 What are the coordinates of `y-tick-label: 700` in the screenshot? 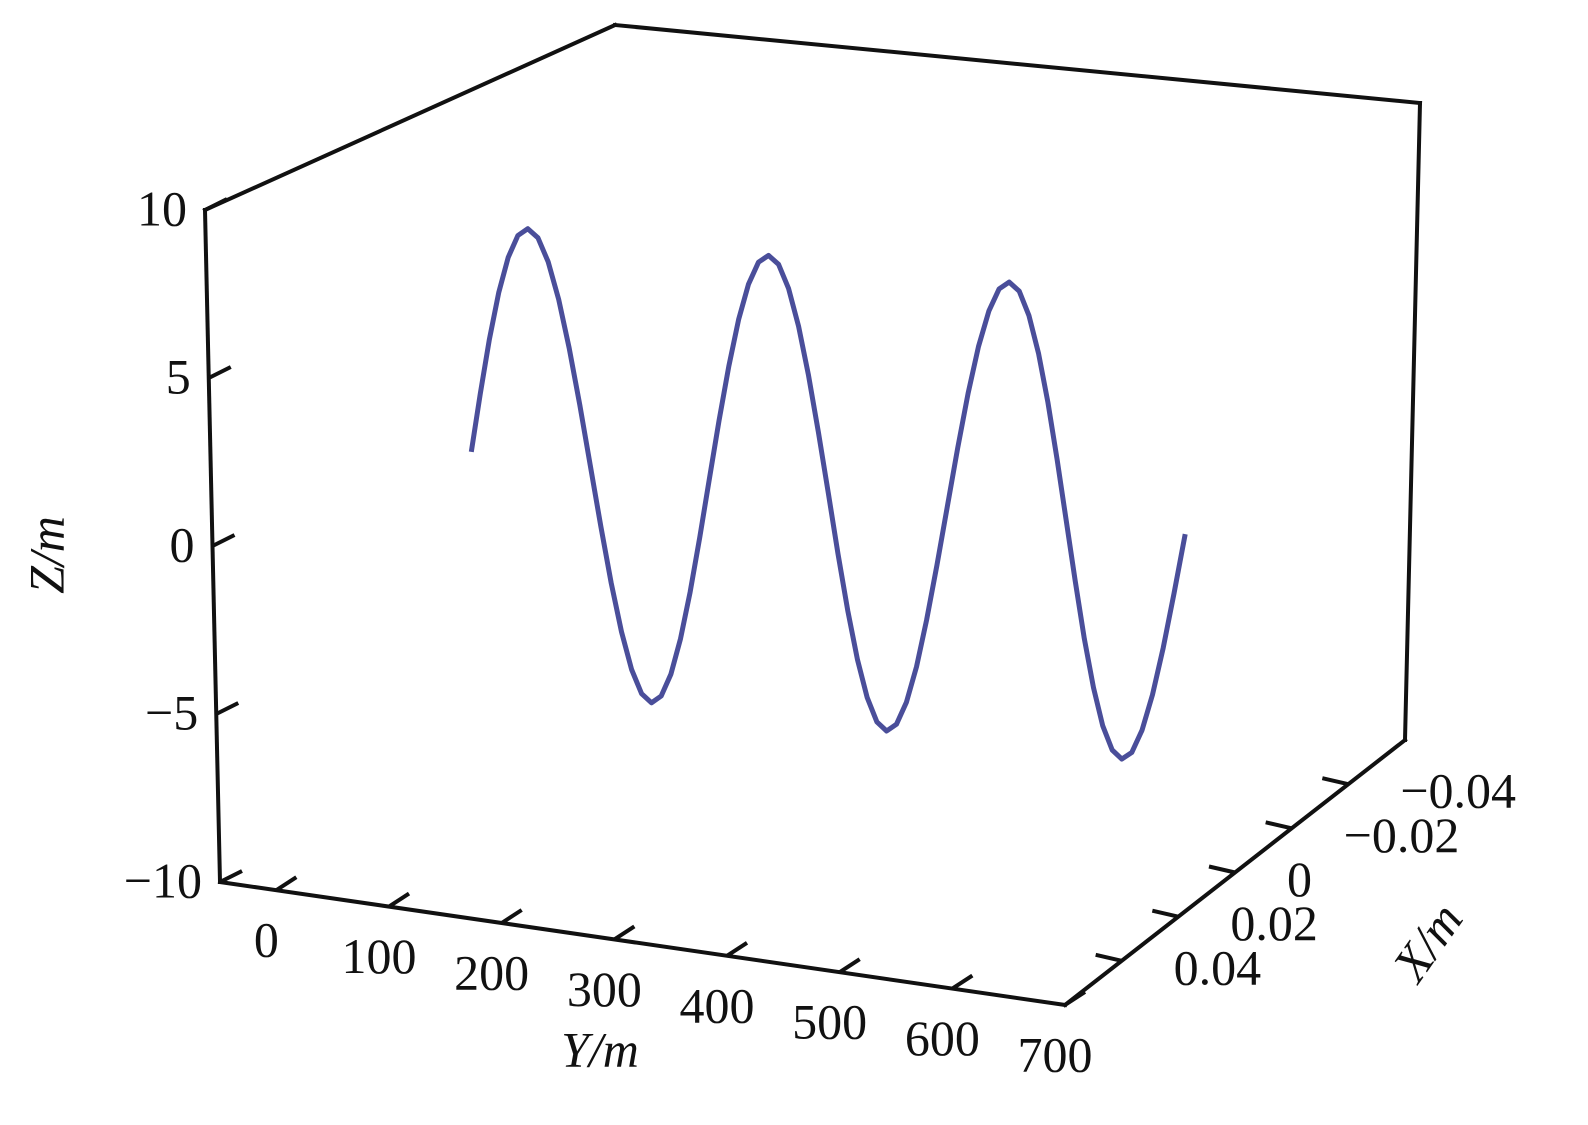 It's located at (1055, 1054).